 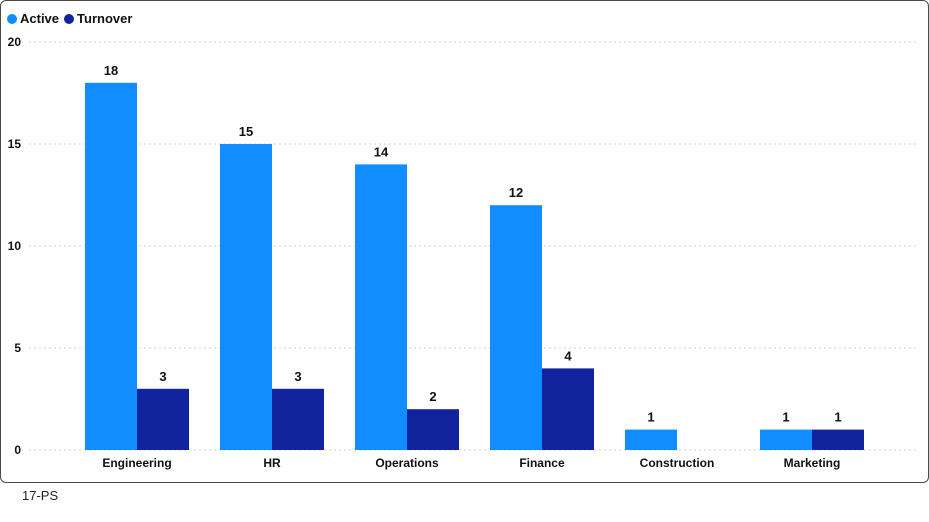 What do you see at coordinates (838, 439) in the screenshot?
I see `bar-turnover-marketing` at bounding box center [838, 439].